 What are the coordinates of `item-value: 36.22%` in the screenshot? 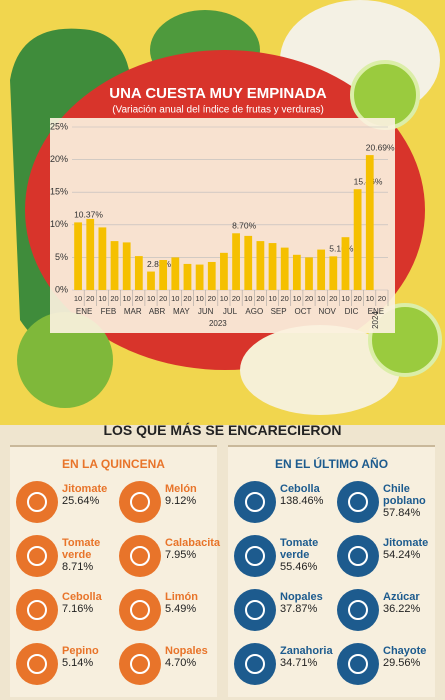 It's located at (402, 609).